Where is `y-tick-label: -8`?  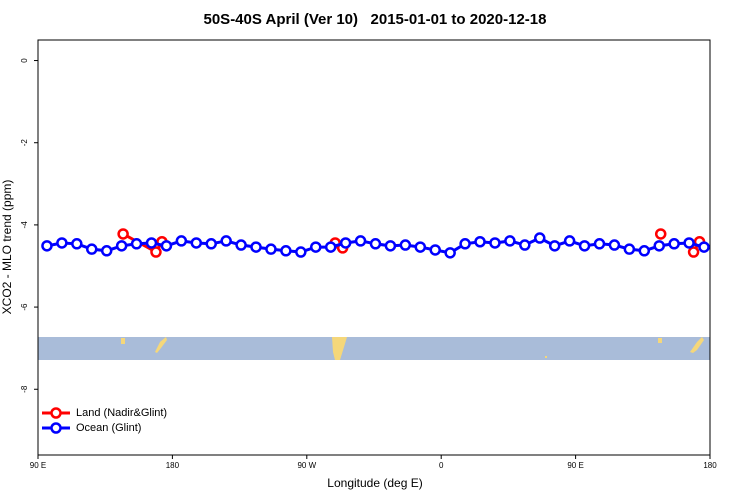
y-tick-label: -8 is located at coordinates (24, 389).